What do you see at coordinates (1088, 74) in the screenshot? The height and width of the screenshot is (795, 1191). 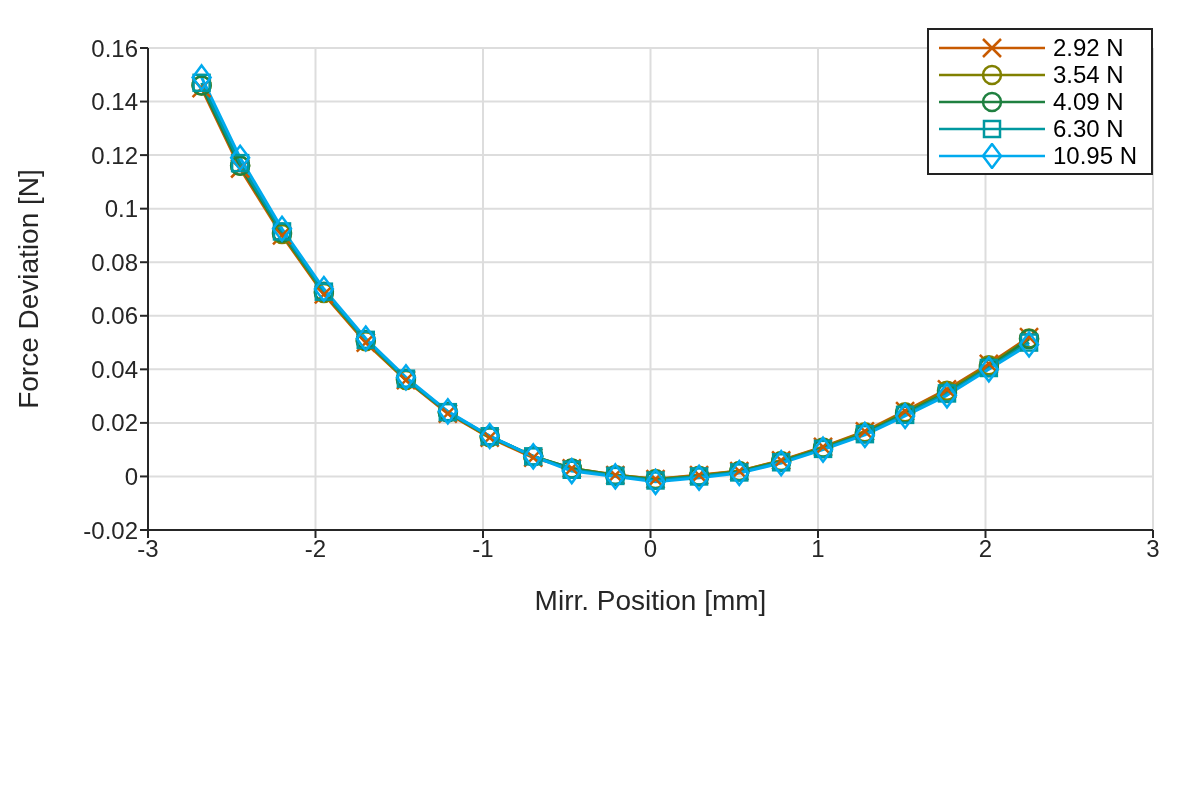 I see `legend-label: 3.54 N` at bounding box center [1088, 74].